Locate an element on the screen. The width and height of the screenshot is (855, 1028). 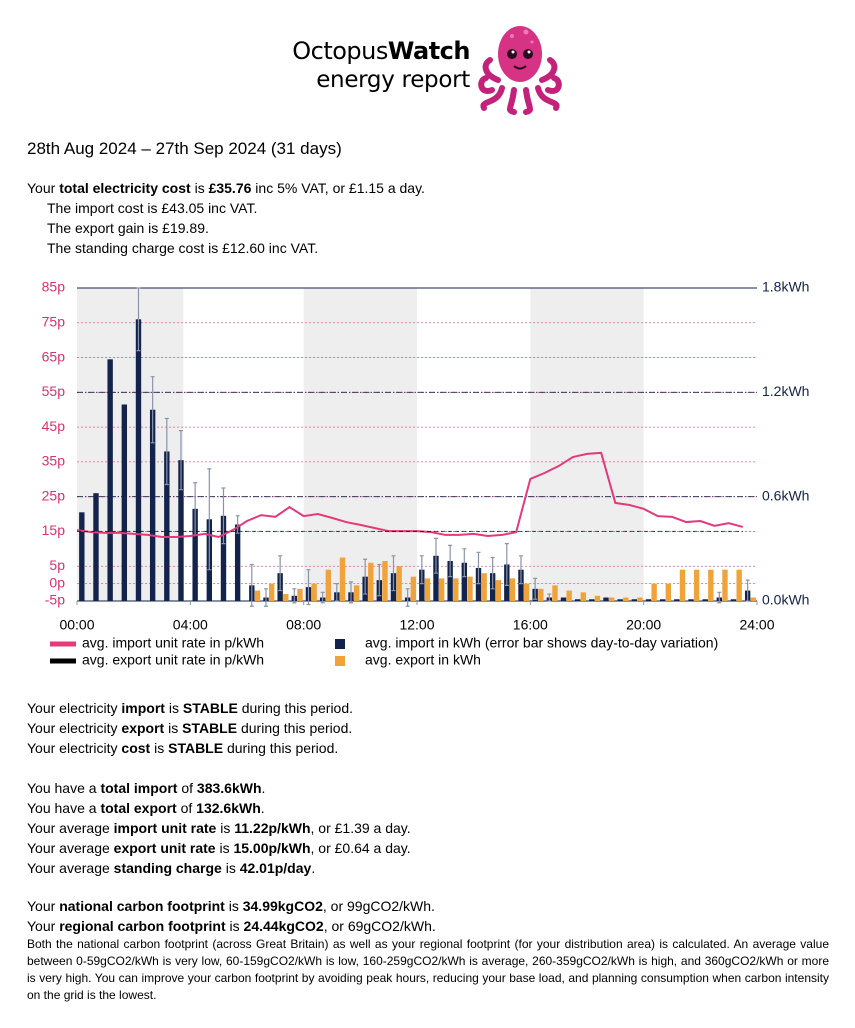
trend-line-part: cost is located at coordinates (136, 748).